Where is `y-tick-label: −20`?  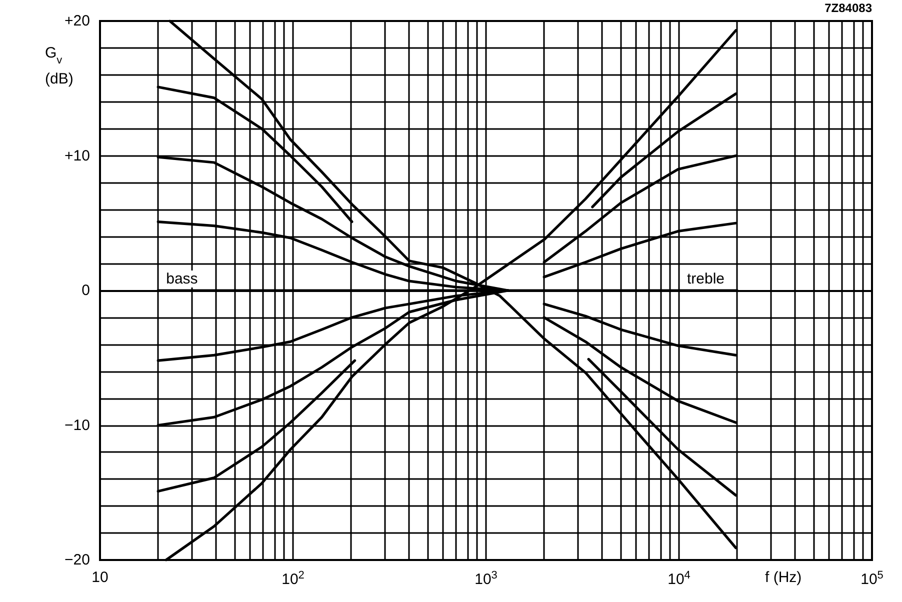 y-tick-label: −20 is located at coordinates (77, 560).